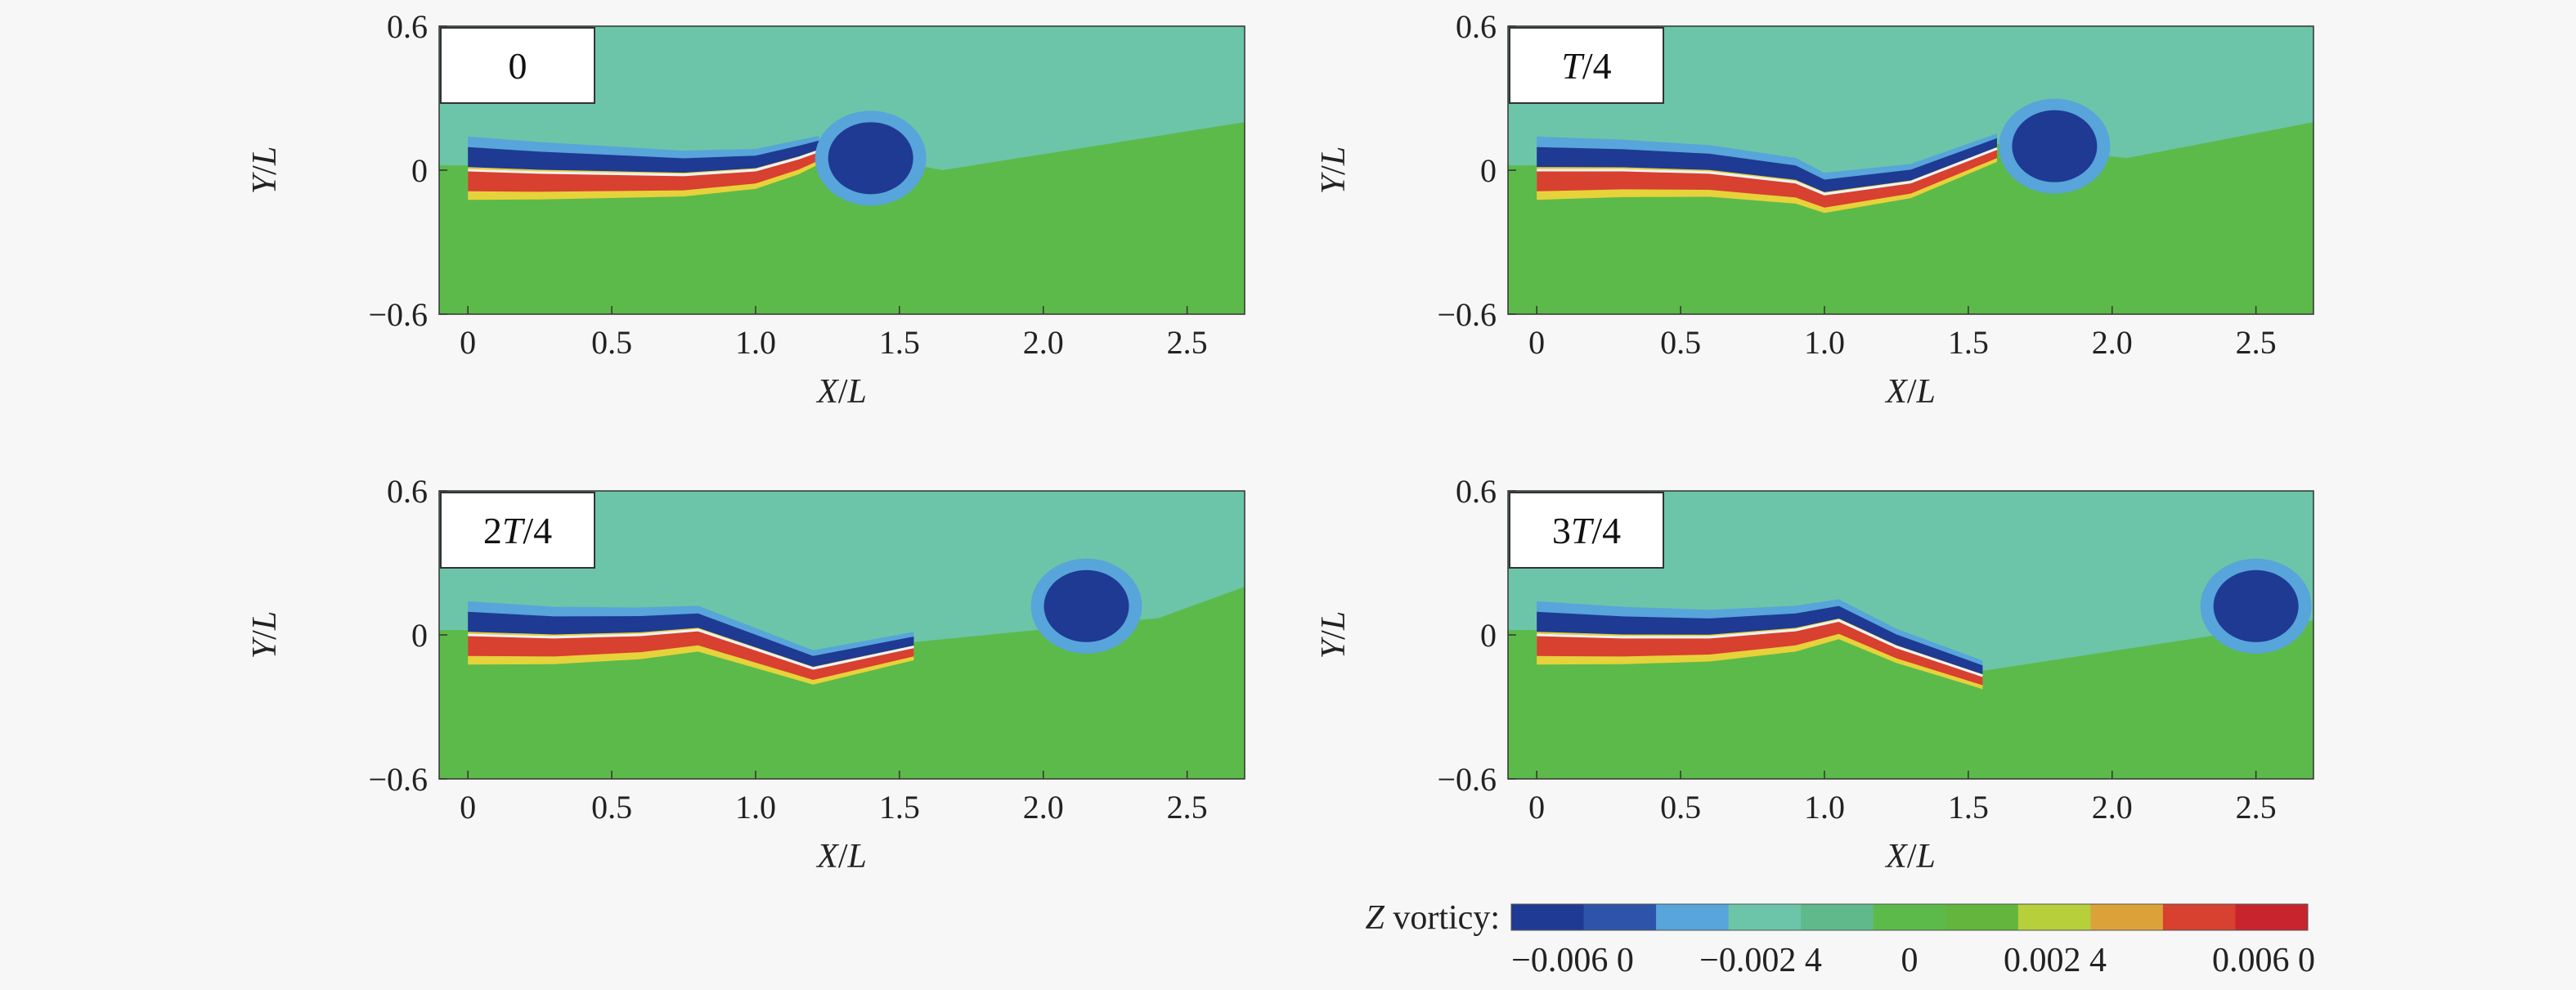 The width and height of the screenshot is (2576, 990). I want to click on phase-label: 3T/4, so click(1586, 530).